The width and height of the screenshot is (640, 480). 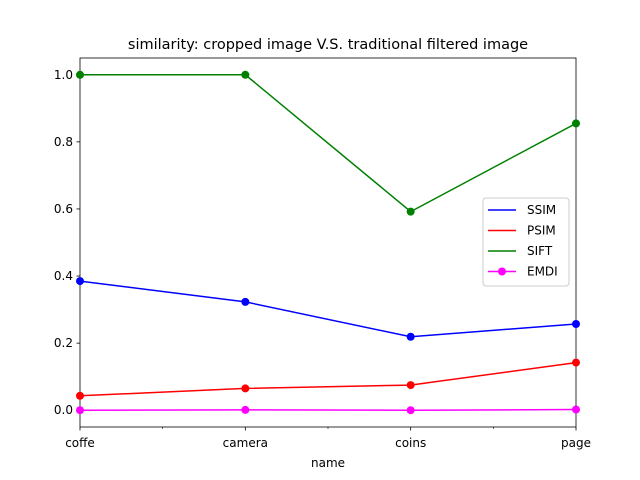 What do you see at coordinates (63, 75) in the screenshot?
I see `y-tick-label: 1.0` at bounding box center [63, 75].